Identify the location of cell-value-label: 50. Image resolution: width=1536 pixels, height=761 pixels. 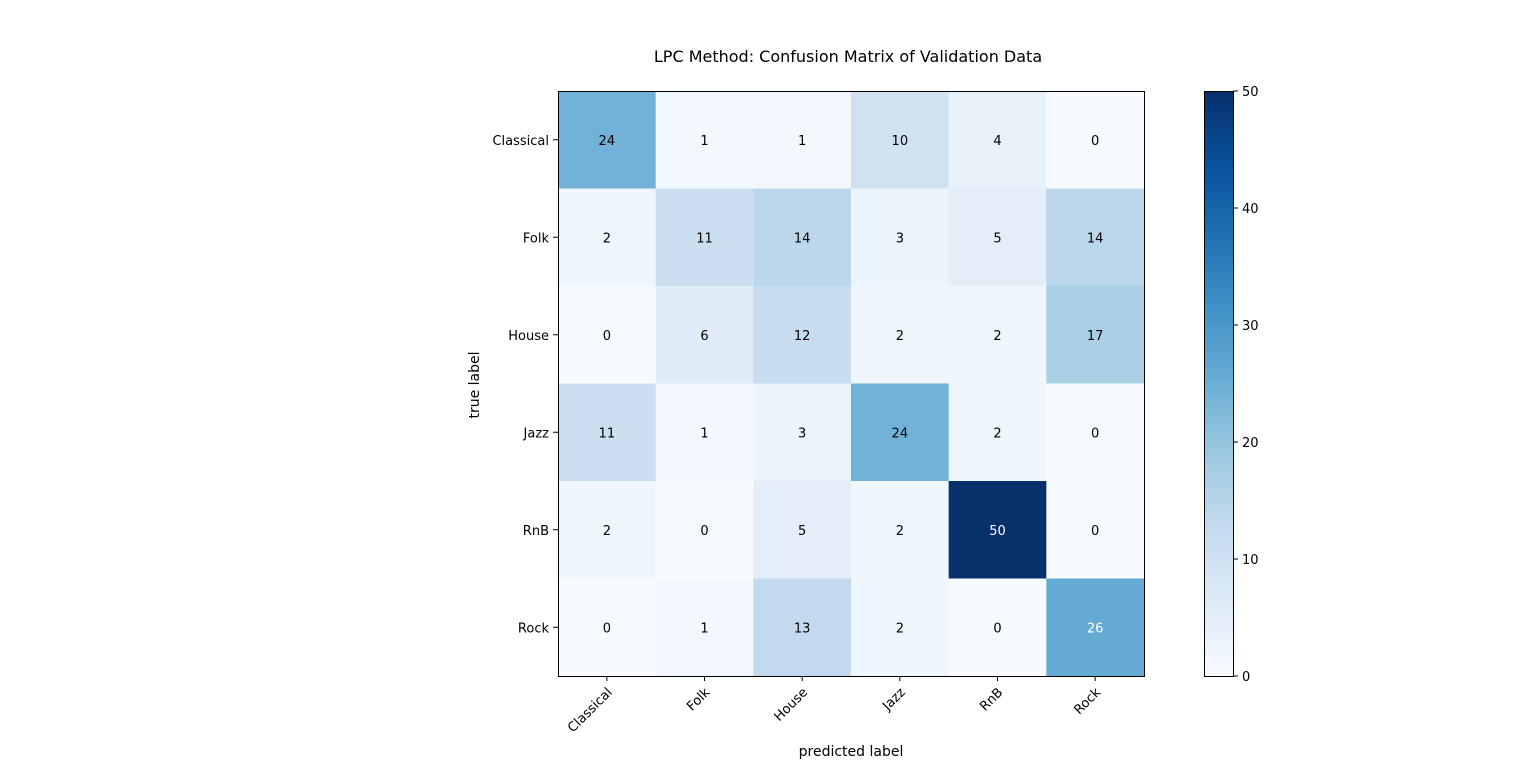
(997, 531).